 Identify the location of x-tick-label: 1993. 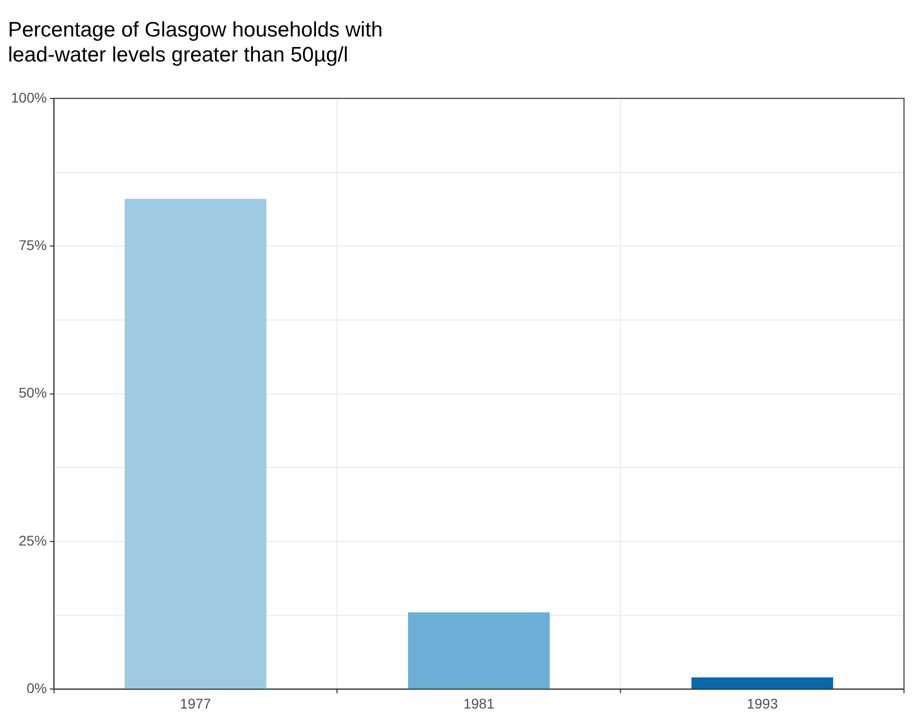
(762, 703).